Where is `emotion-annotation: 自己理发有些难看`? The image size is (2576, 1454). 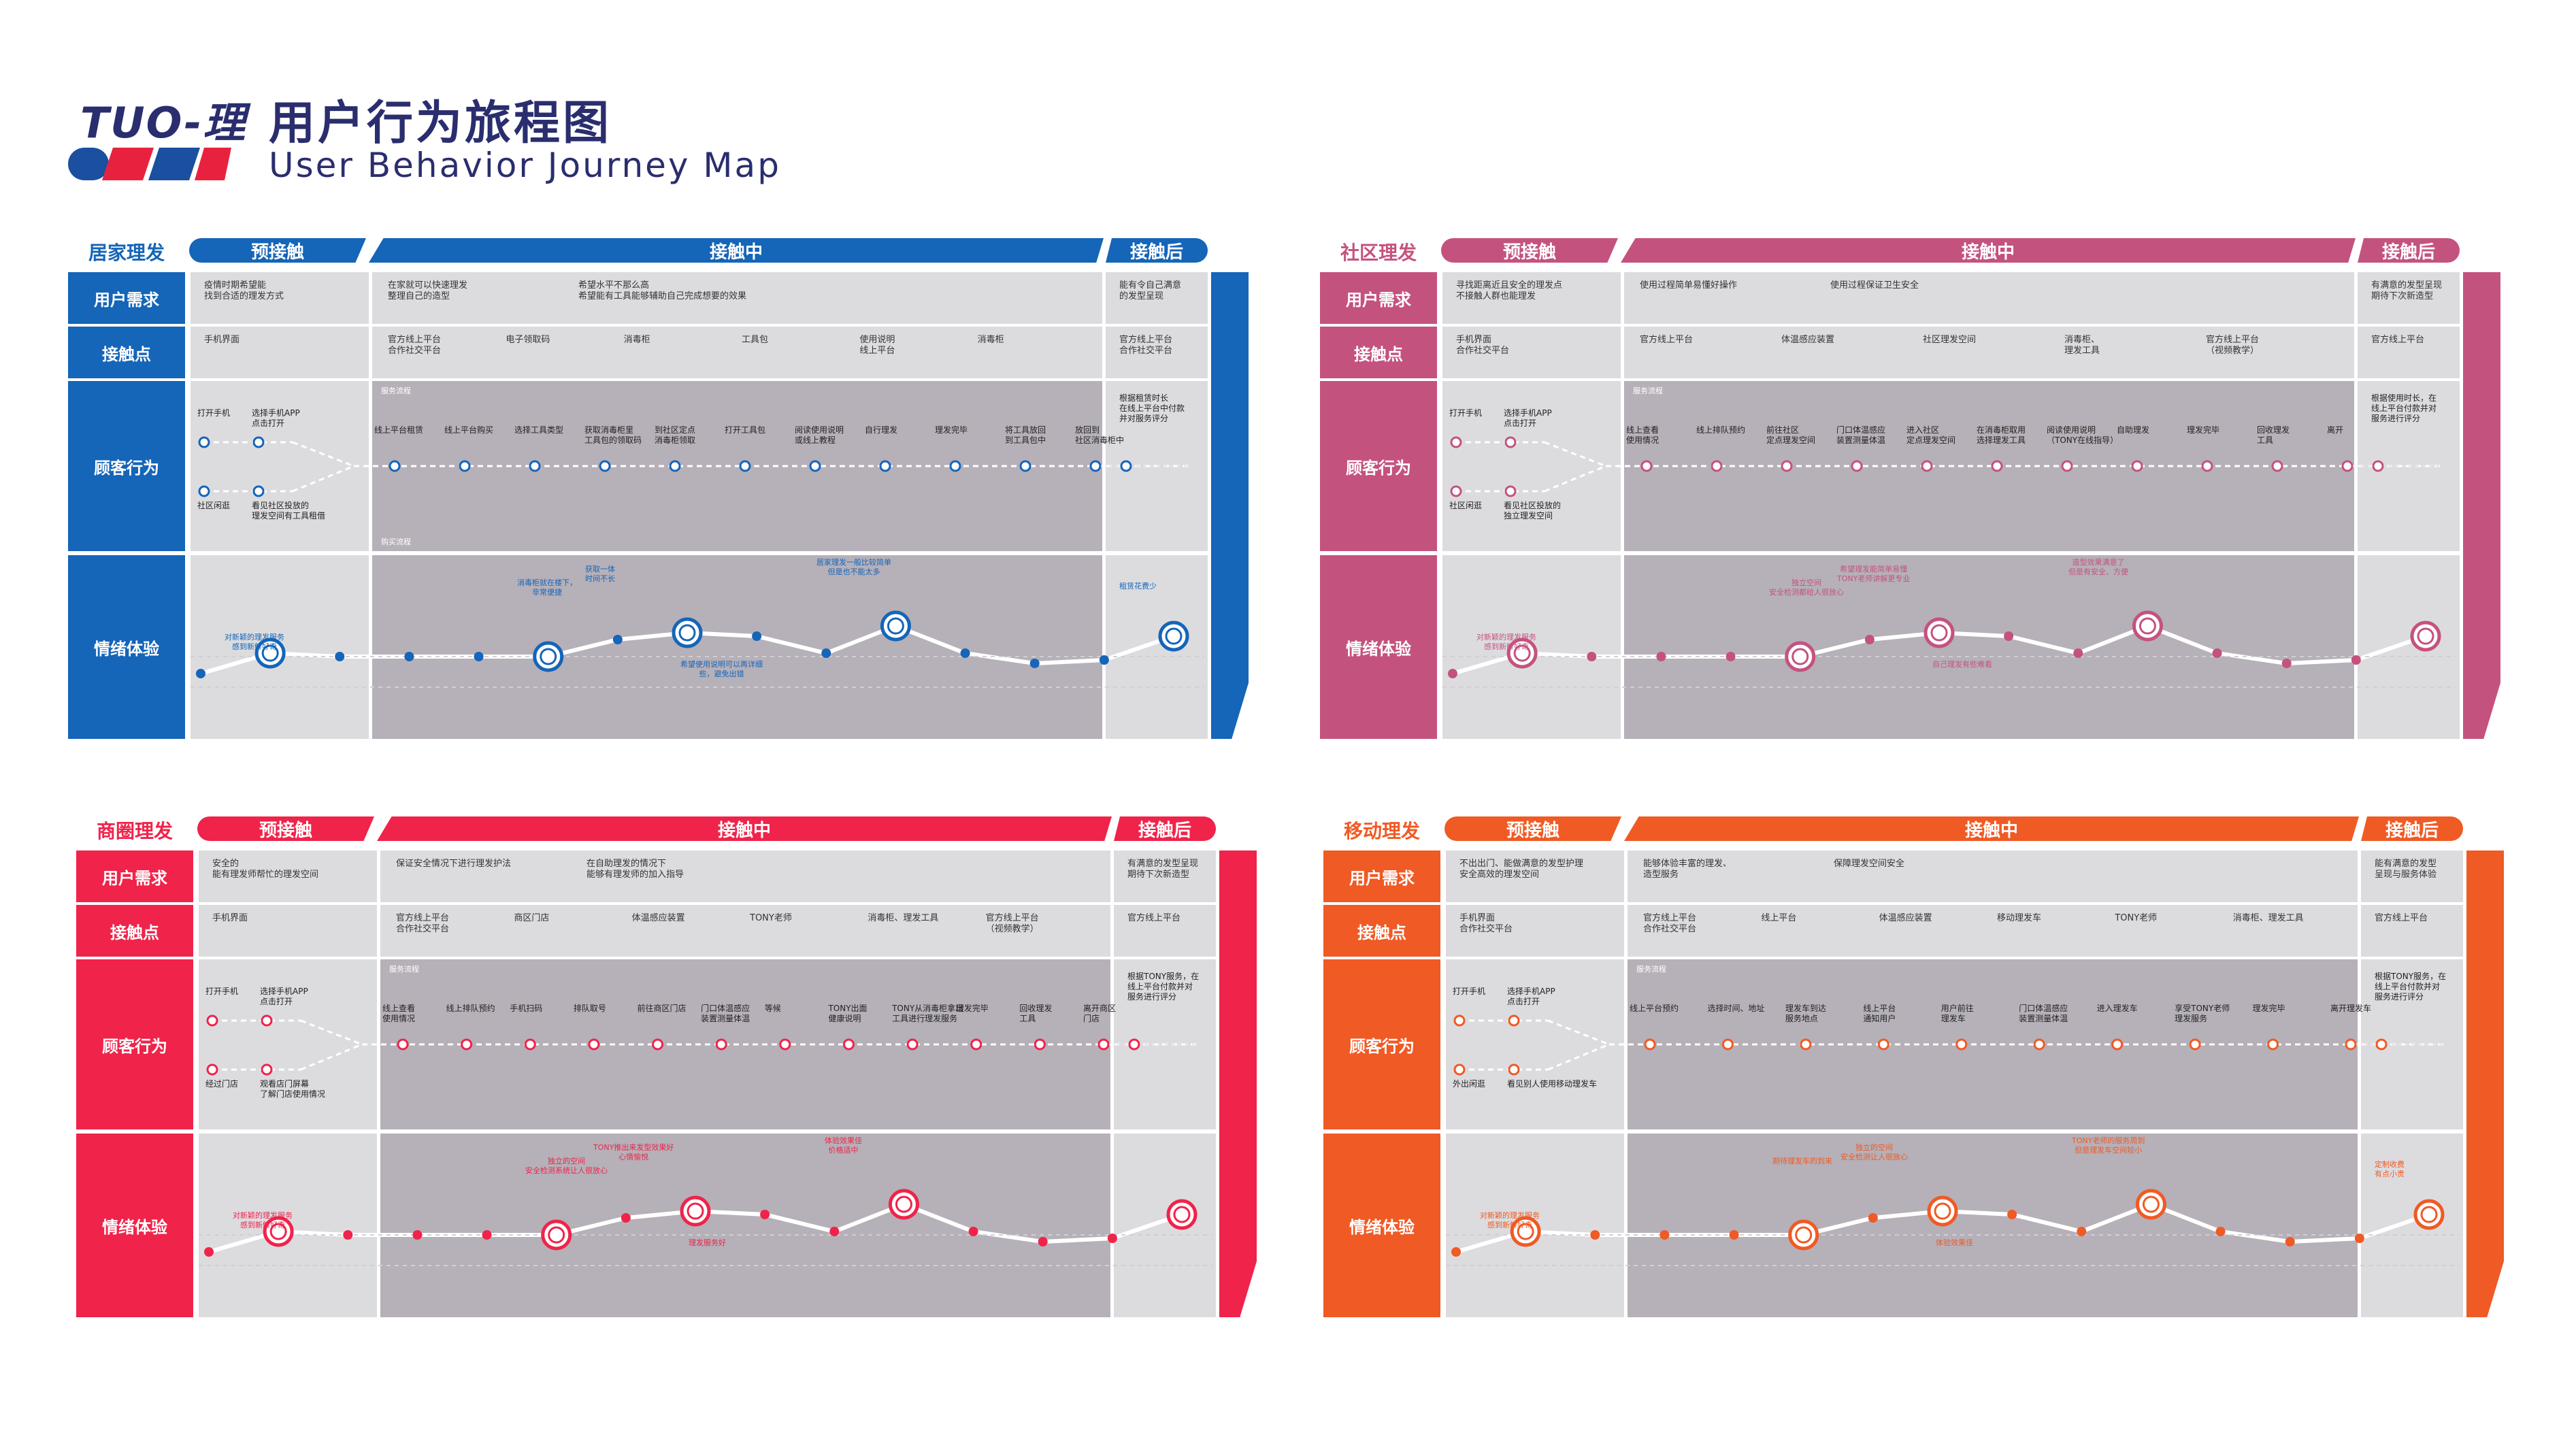
emotion-annotation: 自己理发有些难看 is located at coordinates (1962, 664).